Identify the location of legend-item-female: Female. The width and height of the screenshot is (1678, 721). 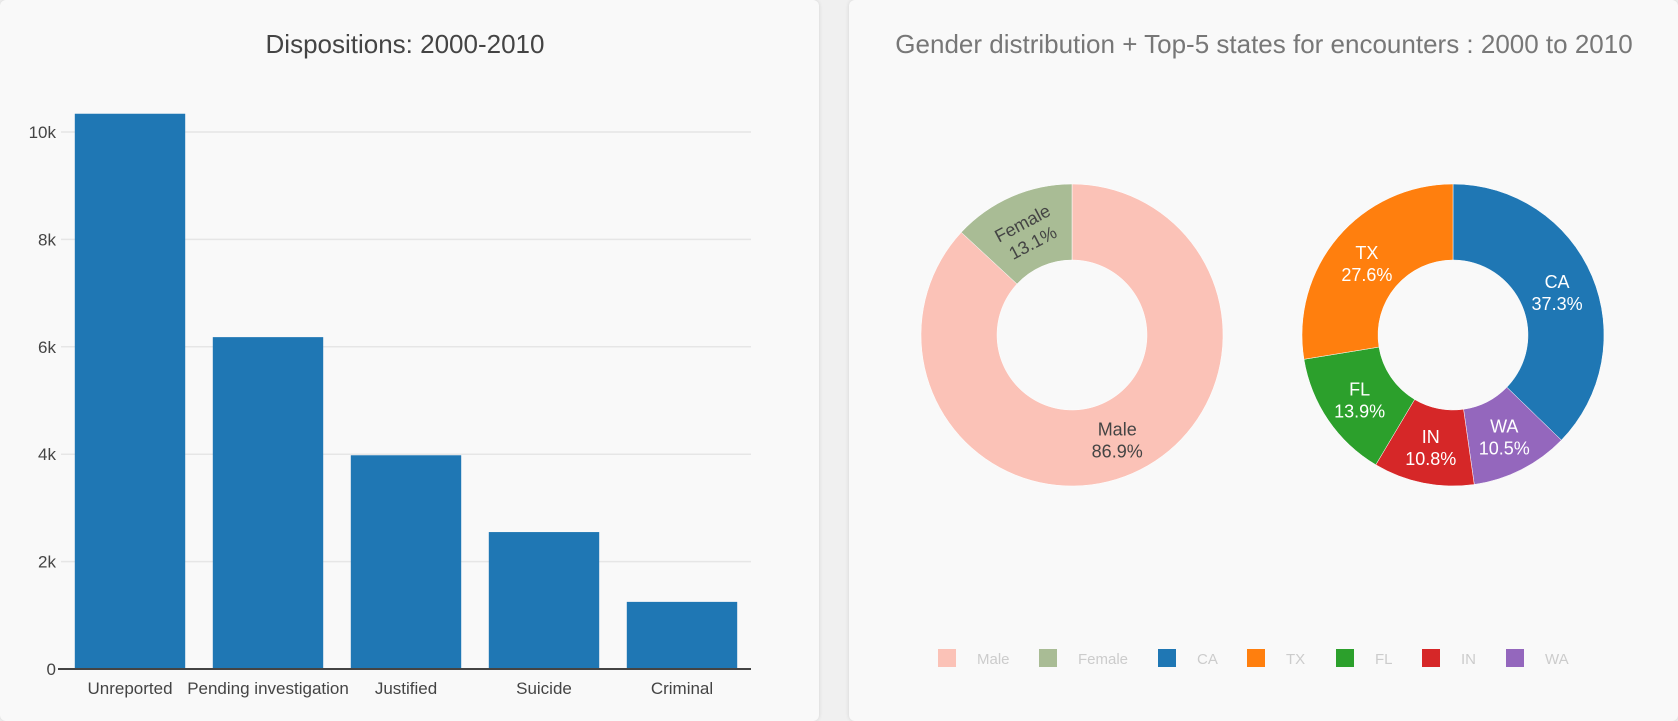
(1083, 658).